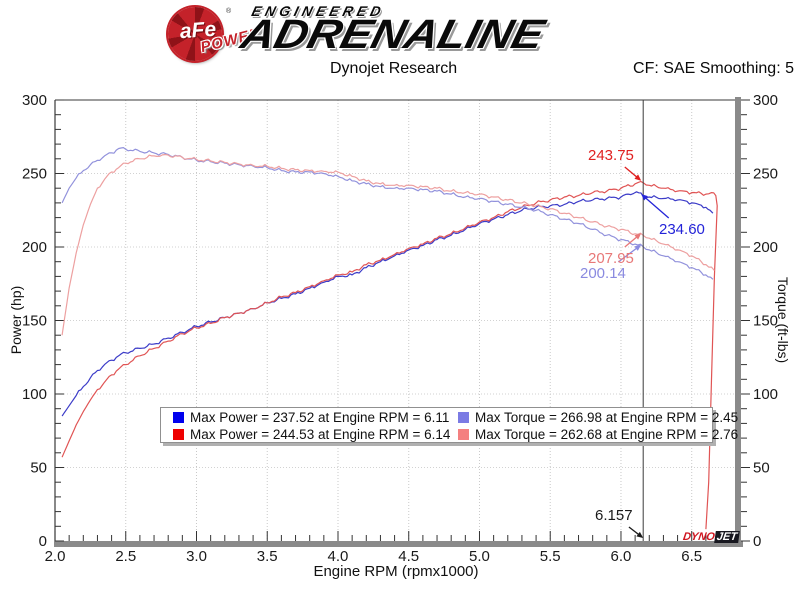 The image size is (800, 600). I want to click on bottom-axis-bar, so click(398, 544).